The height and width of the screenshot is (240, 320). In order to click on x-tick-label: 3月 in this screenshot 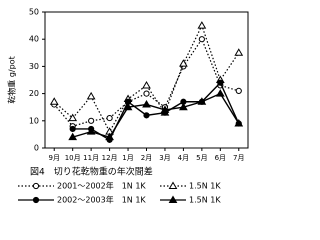, I will do `click(164, 158)`.